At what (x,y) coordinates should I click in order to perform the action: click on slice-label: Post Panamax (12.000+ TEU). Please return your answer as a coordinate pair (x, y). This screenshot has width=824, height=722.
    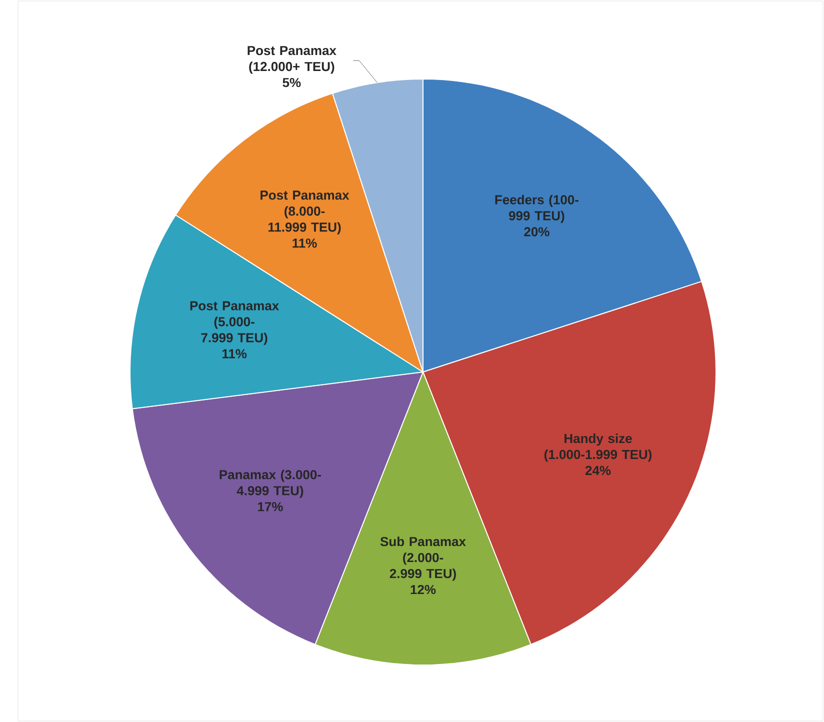
    Looking at the image, I should click on (292, 60).